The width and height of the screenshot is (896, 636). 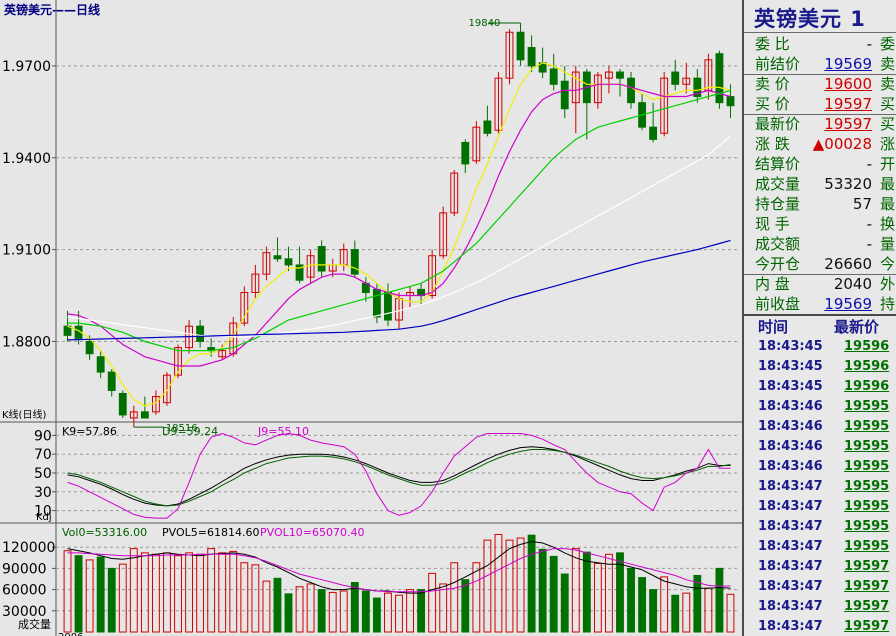 I want to click on chart-title: 英镑美元——日线, so click(x=52, y=9).